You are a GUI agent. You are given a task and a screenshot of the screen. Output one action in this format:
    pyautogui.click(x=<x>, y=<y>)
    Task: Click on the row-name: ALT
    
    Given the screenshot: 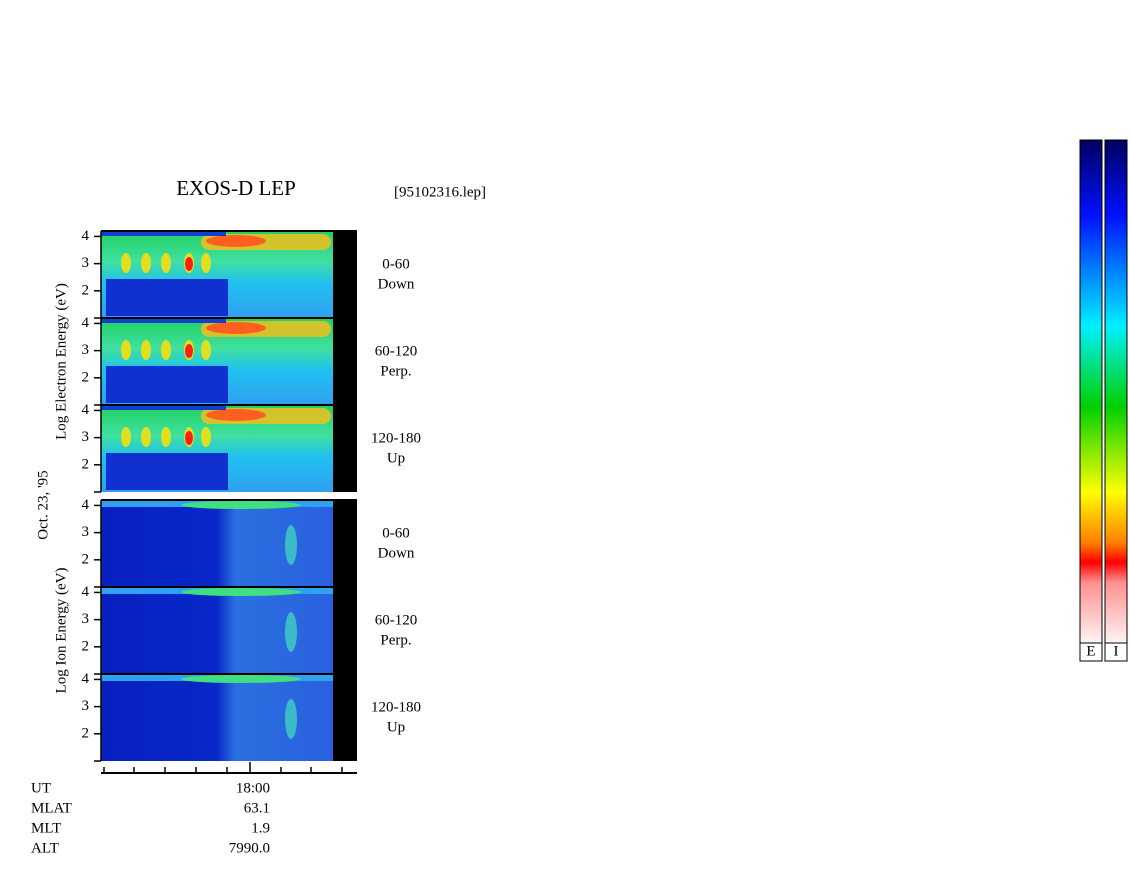 What is the action you would take?
    pyautogui.click(x=45, y=848)
    